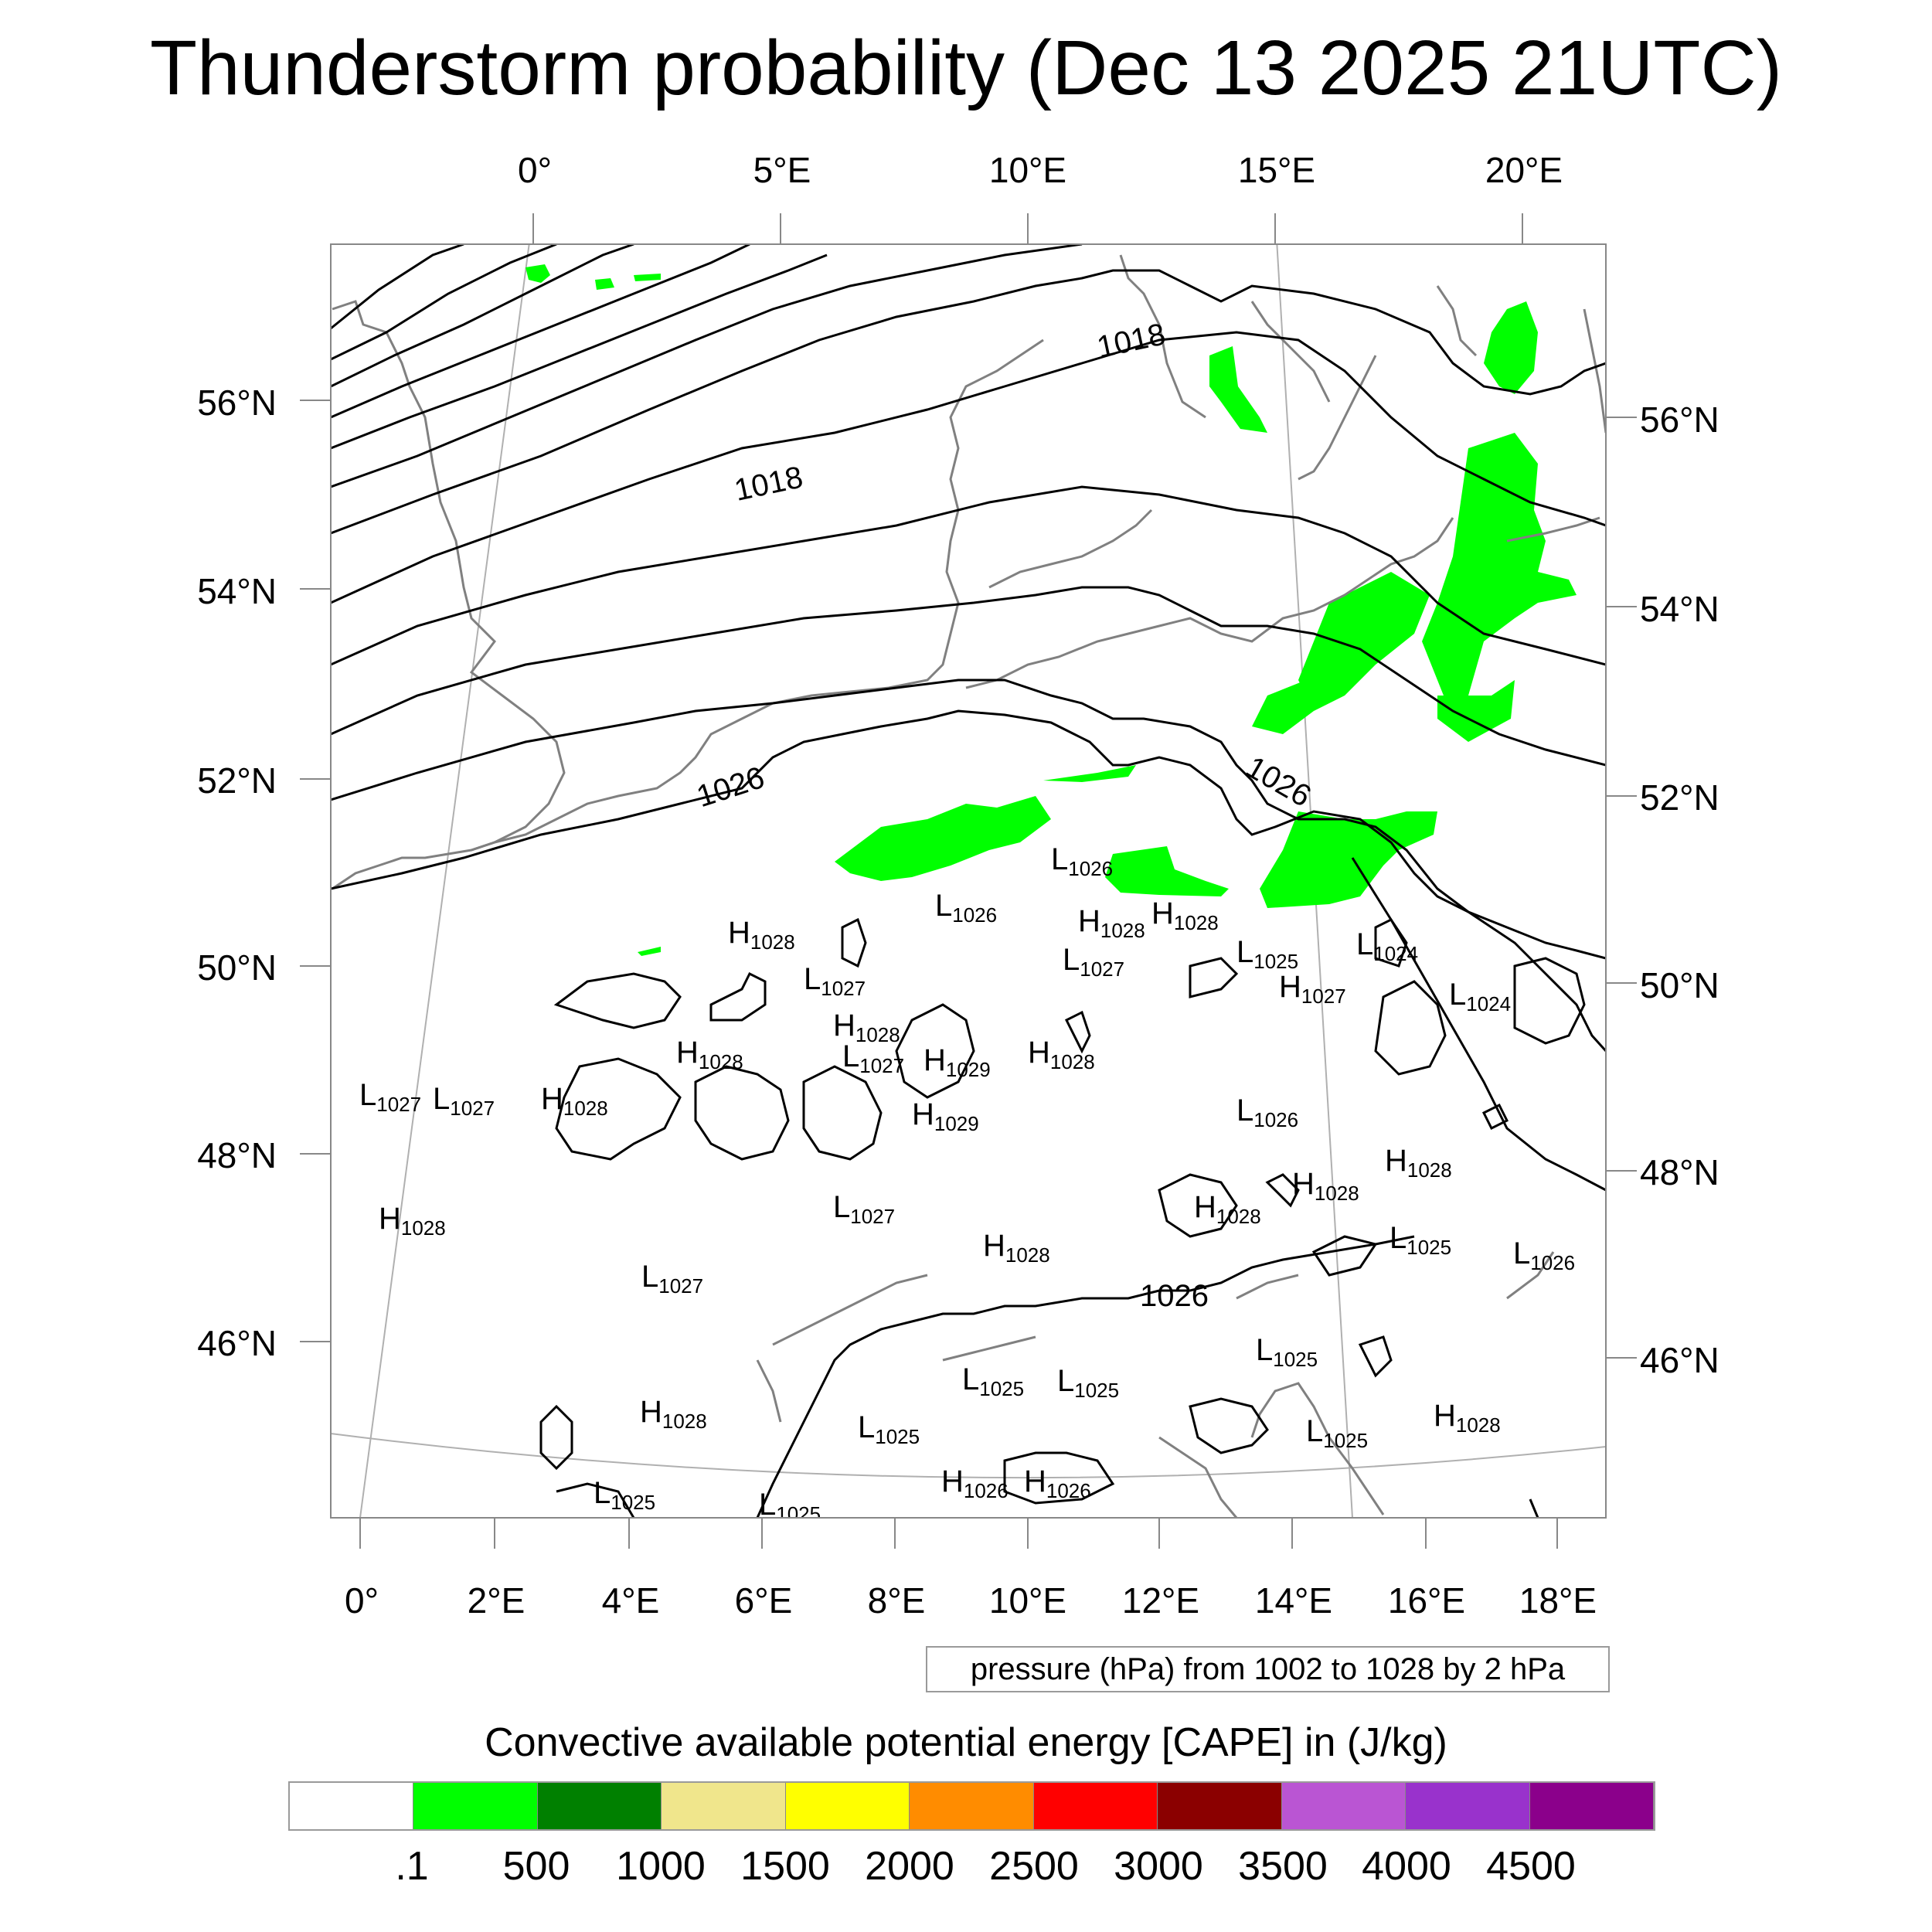 The height and width of the screenshot is (1932, 1932). Describe the element at coordinates (1283, 1867) in the screenshot. I see `colorbar-label: 3500` at that location.